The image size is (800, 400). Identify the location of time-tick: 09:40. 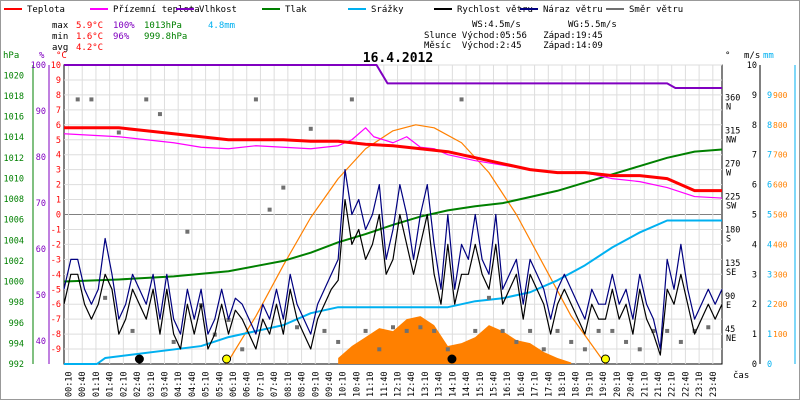
(330, 384).